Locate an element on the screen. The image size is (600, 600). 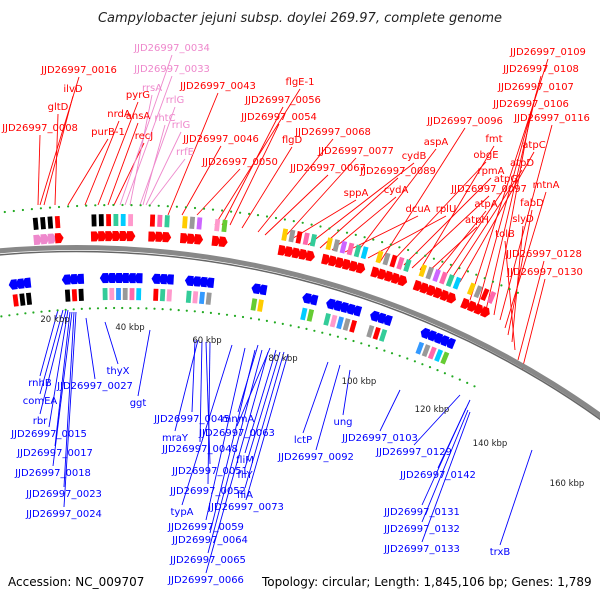
gene-label-forward: cydB is located at coordinates (414, 156).